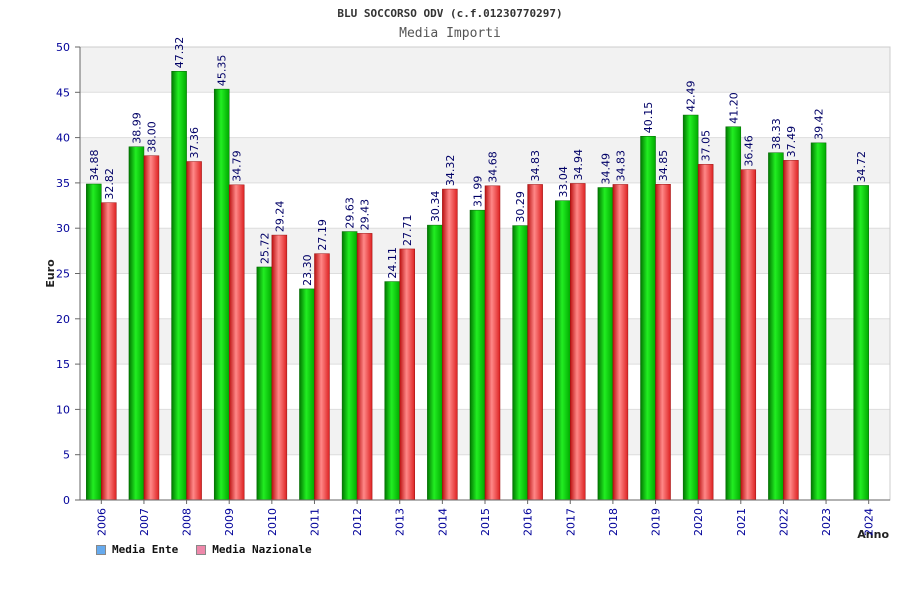 This screenshot has height=604, width=900. What do you see at coordinates (563, 182) in the screenshot?
I see `data-label: 33.04` at bounding box center [563, 182].